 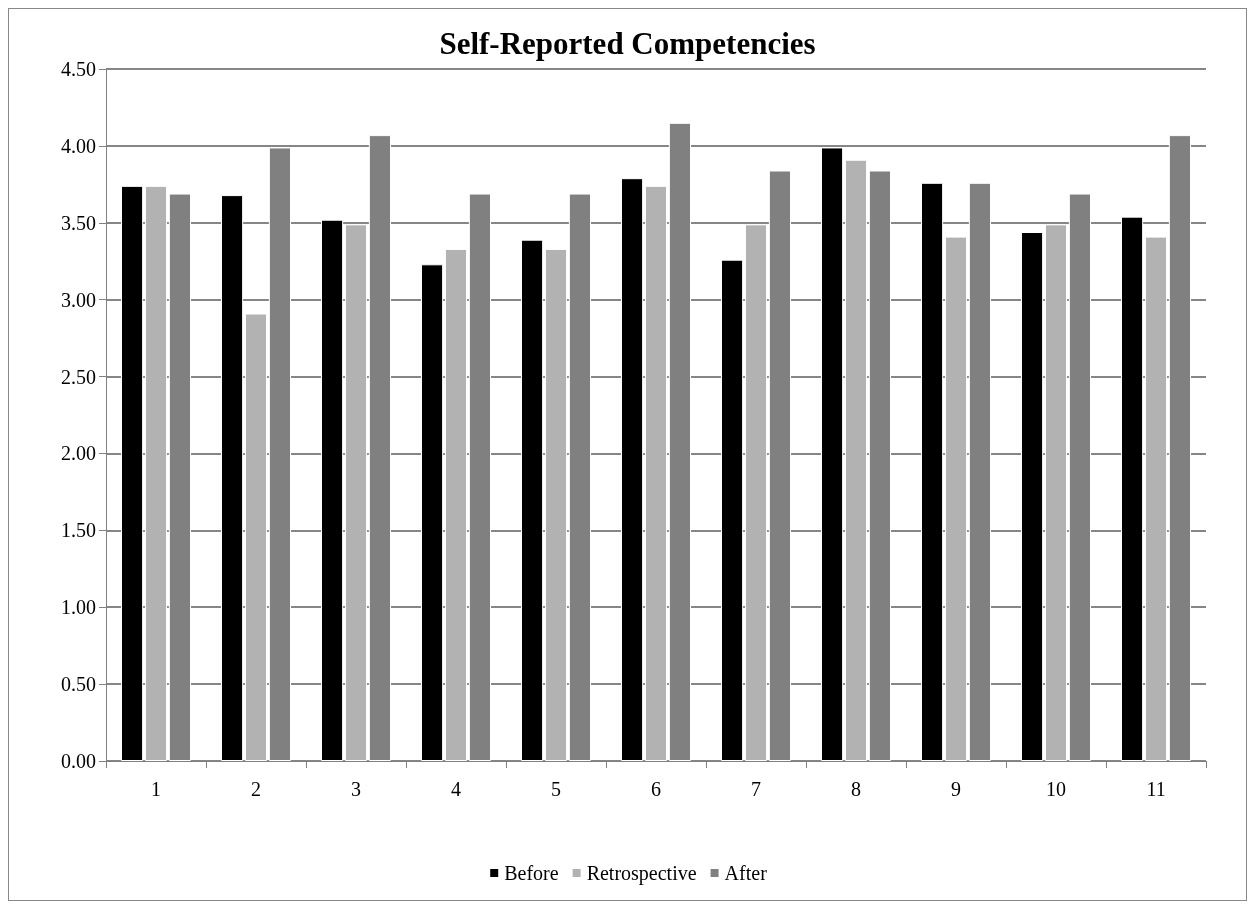 I want to click on x-tick-label: 11, so click(x=1156, y=789).